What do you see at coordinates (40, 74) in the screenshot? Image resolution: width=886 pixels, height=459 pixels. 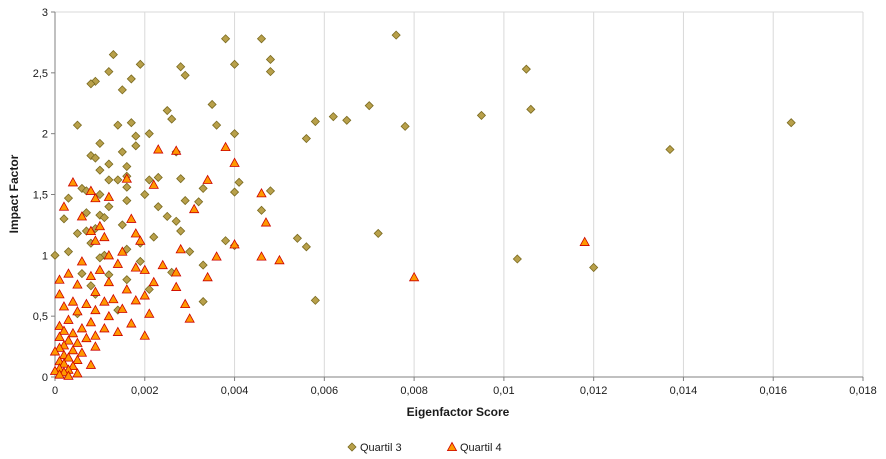 I see `y-tick-label: 2,5` at bounding box center [40, 74].